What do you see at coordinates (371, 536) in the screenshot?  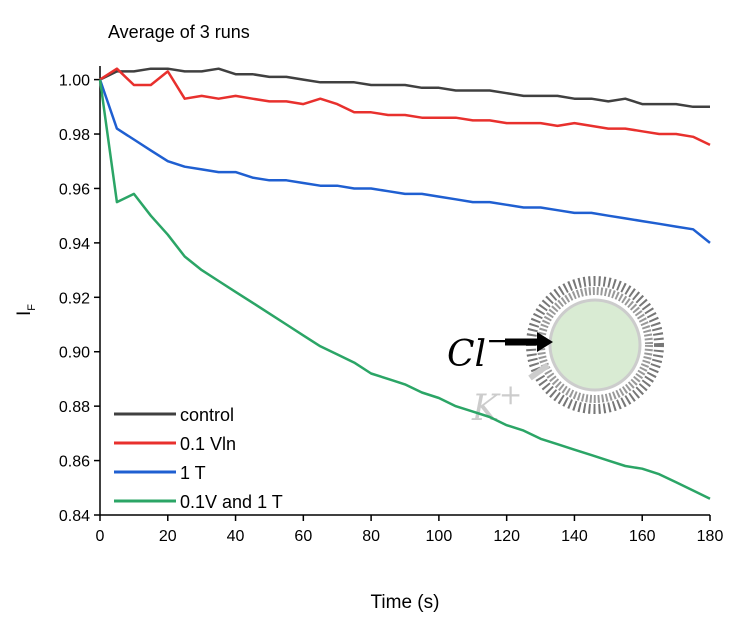 I see `x-tick-label: 80` at bounding box center [371, 536].